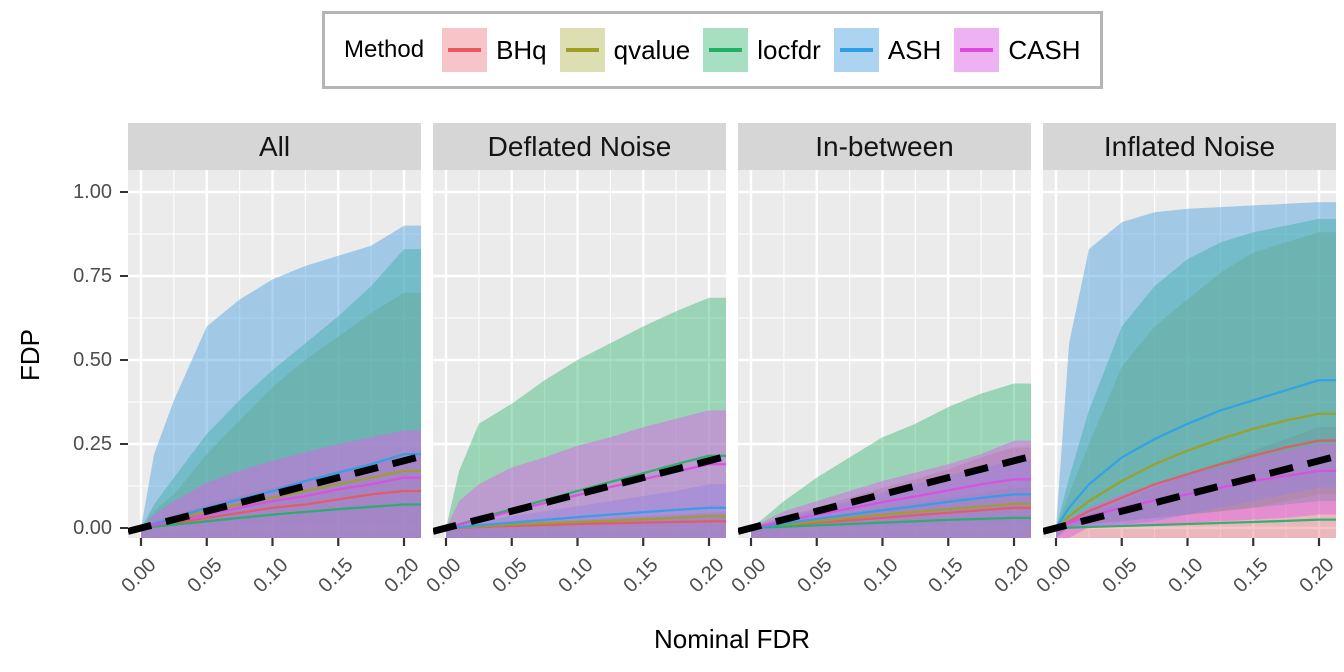 The width and height of the screenshot is (1344, 672). I want to click on facet-strip: Inflated Noise, so click(1189, 146).